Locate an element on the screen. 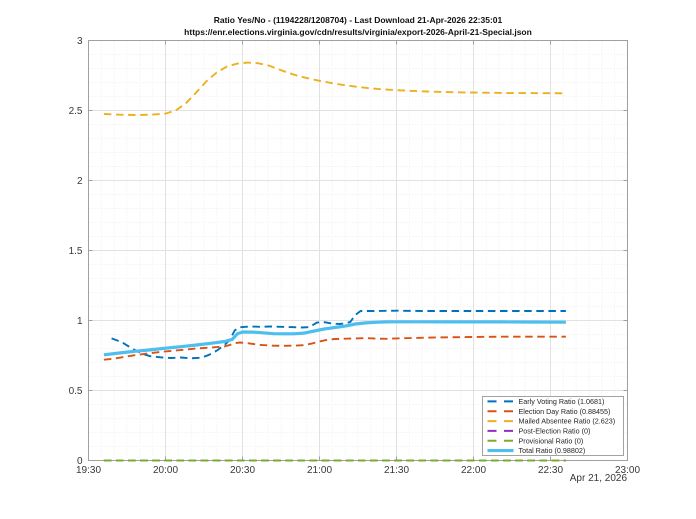 The image size is (696, 519). x-tick-label: 19:30 is located at coordinates (88, 470).